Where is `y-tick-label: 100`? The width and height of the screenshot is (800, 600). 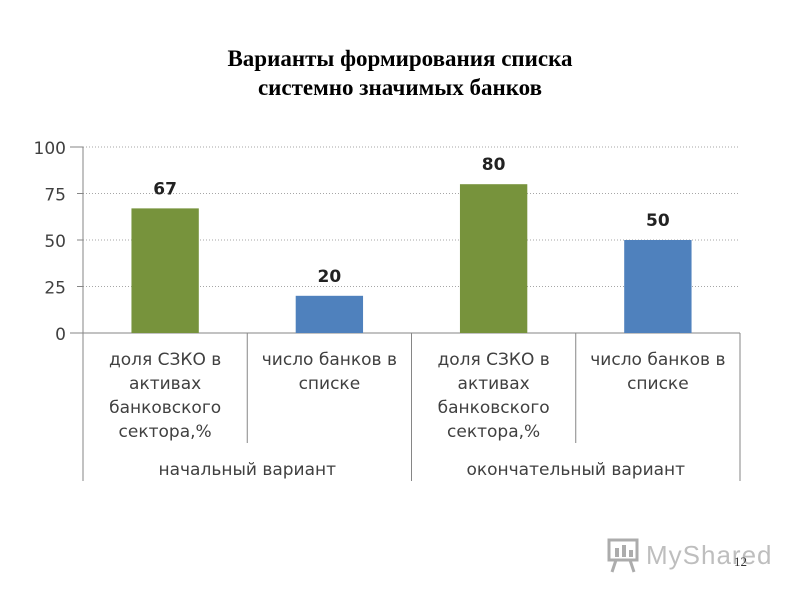
y-tick-label: 100 is located at coordinates (50, 149).